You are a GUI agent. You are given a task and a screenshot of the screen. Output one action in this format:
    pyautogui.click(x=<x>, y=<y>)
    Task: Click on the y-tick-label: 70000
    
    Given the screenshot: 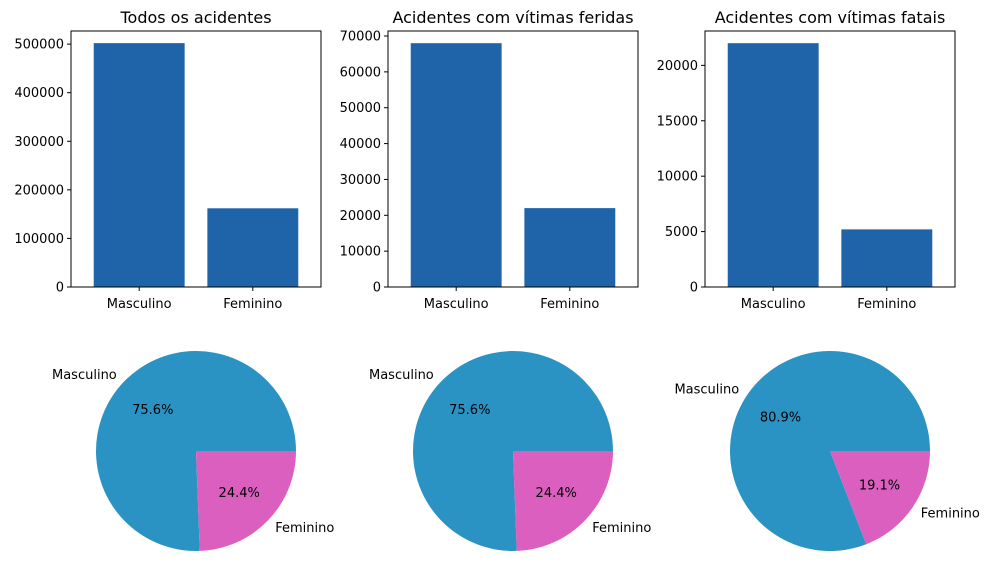 What is the action you would take?
    pyautogui.click(x=360, y=37)
    